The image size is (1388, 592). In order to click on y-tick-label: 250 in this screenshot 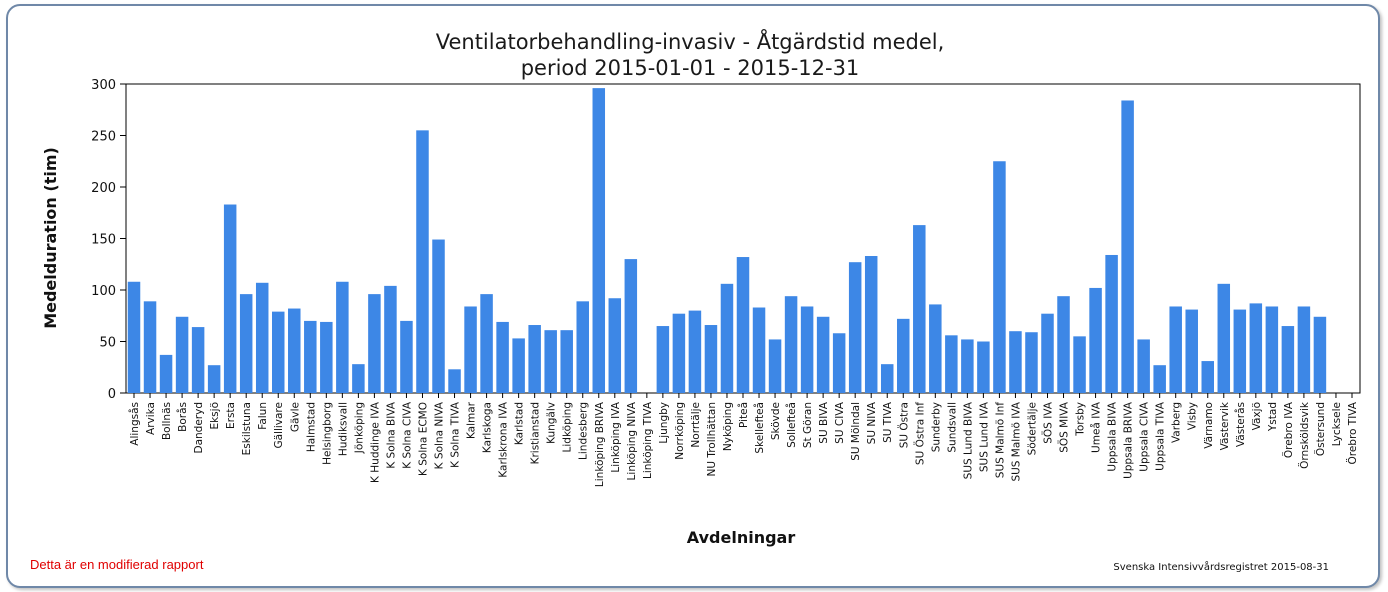, I will do `click(103, 137)`.